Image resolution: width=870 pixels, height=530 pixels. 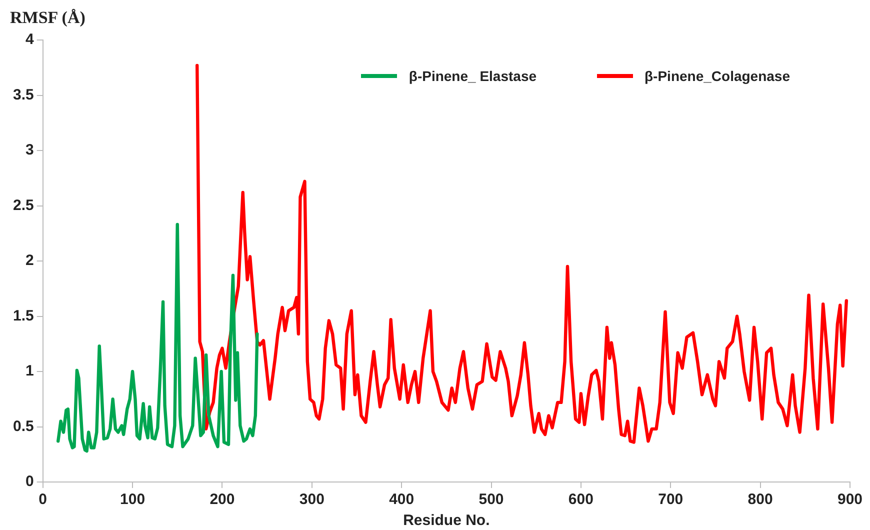 What do you see at coordinates (850, 499) in the screenshot?
I see `x-tick-label: 900` at bounding box center [850, 499].